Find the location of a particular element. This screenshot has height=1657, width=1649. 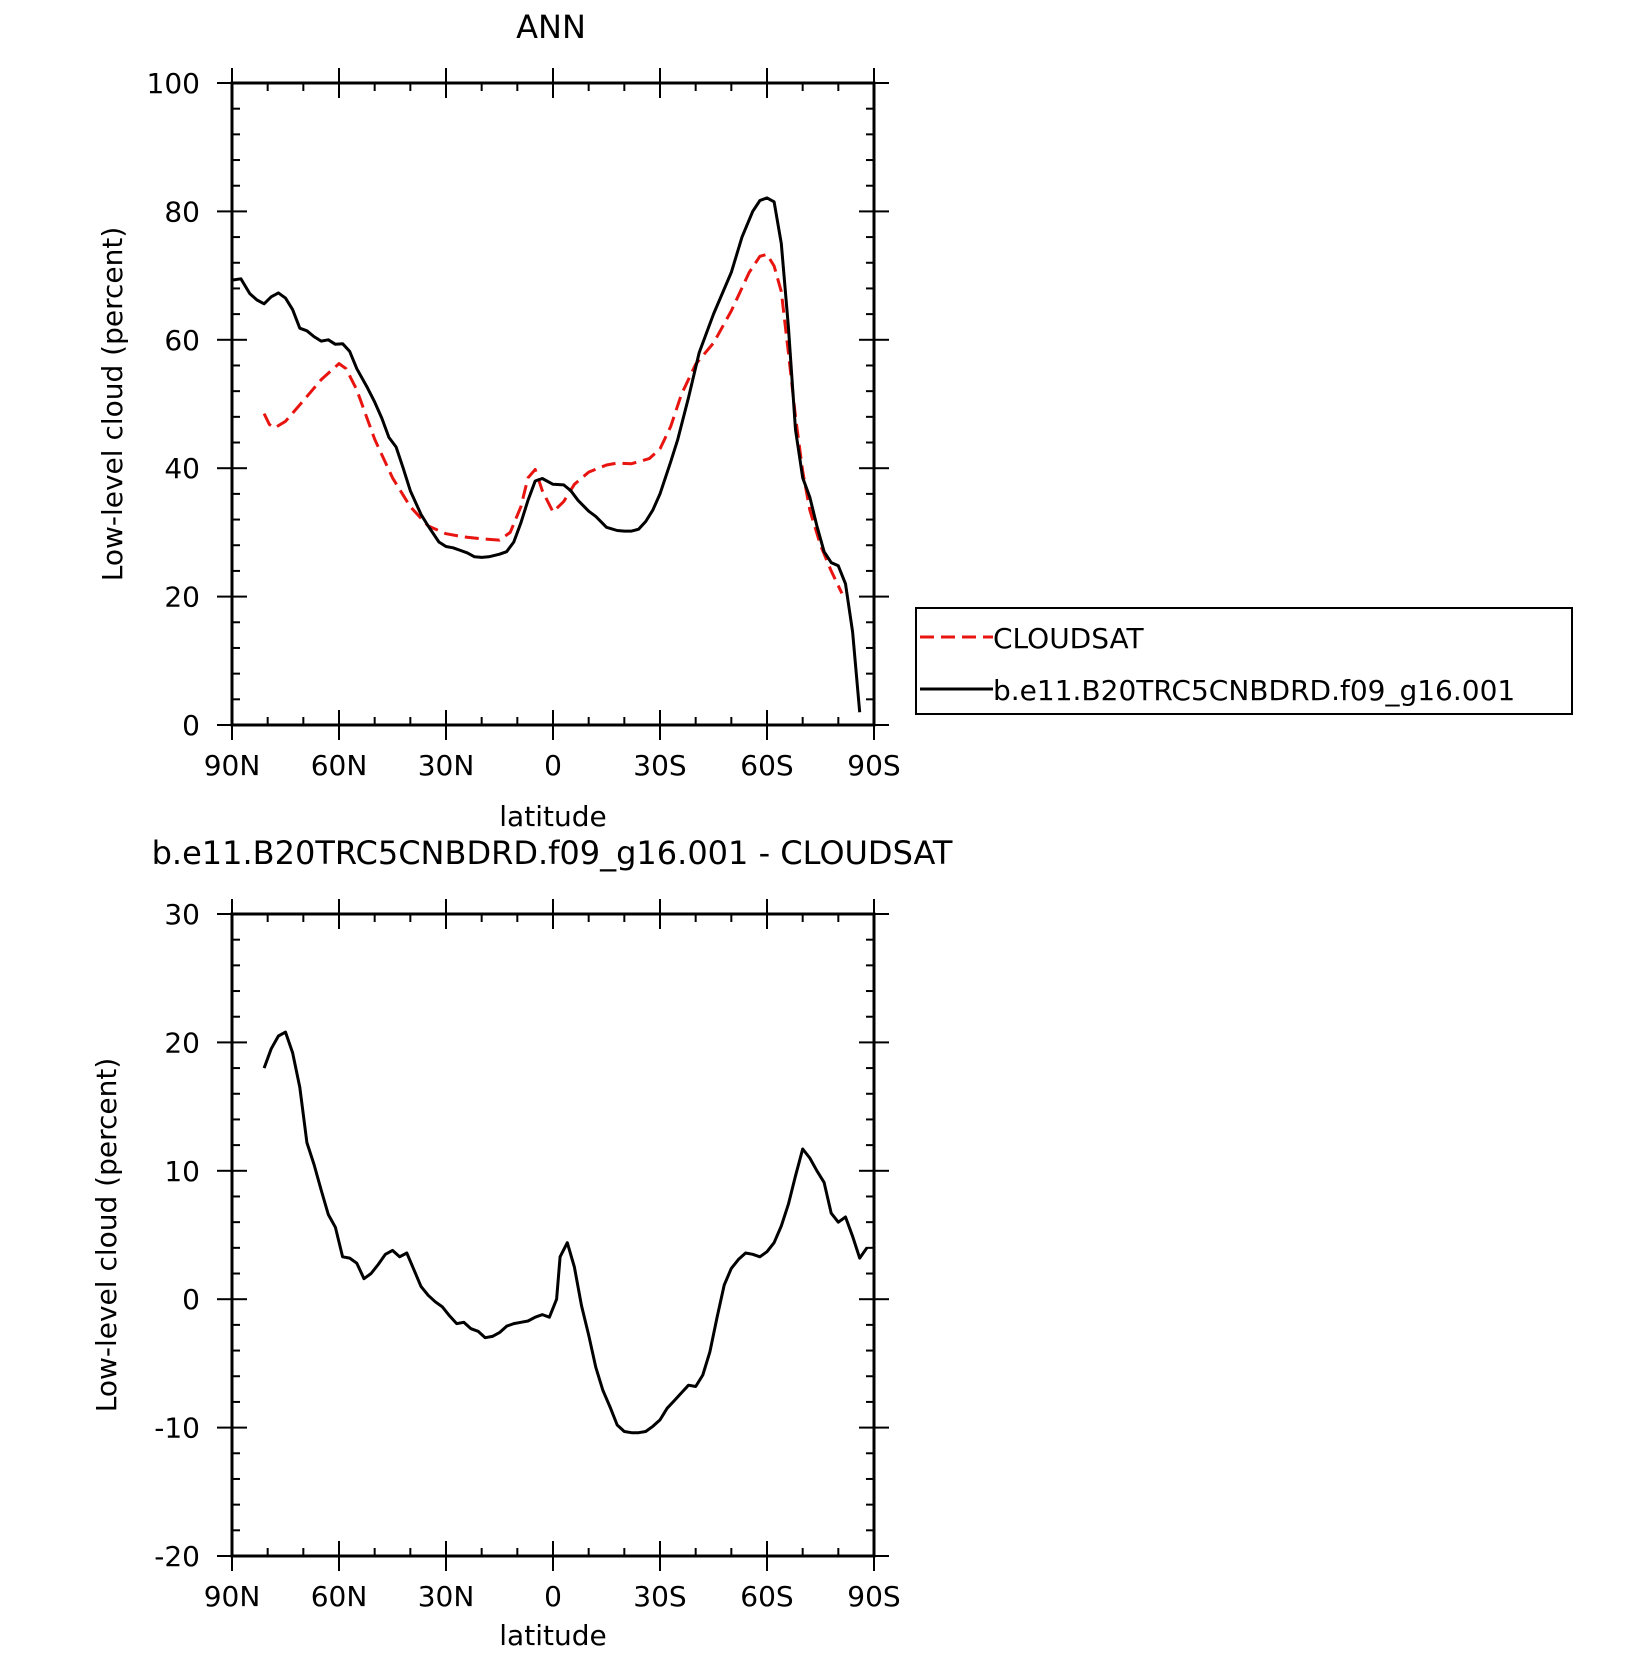

y-tick-label: -20 is located at coordinates (177, 1556).